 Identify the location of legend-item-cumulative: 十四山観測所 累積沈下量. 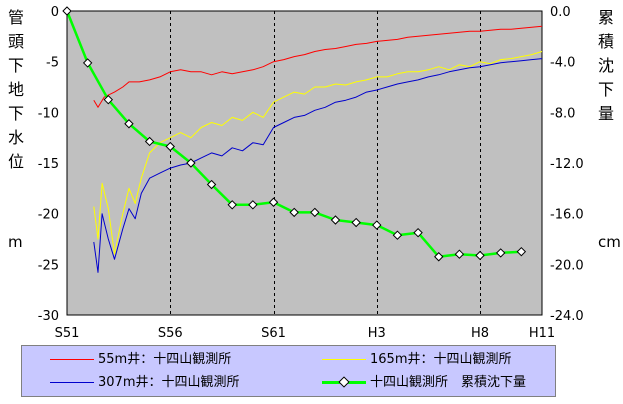
(424, 383).